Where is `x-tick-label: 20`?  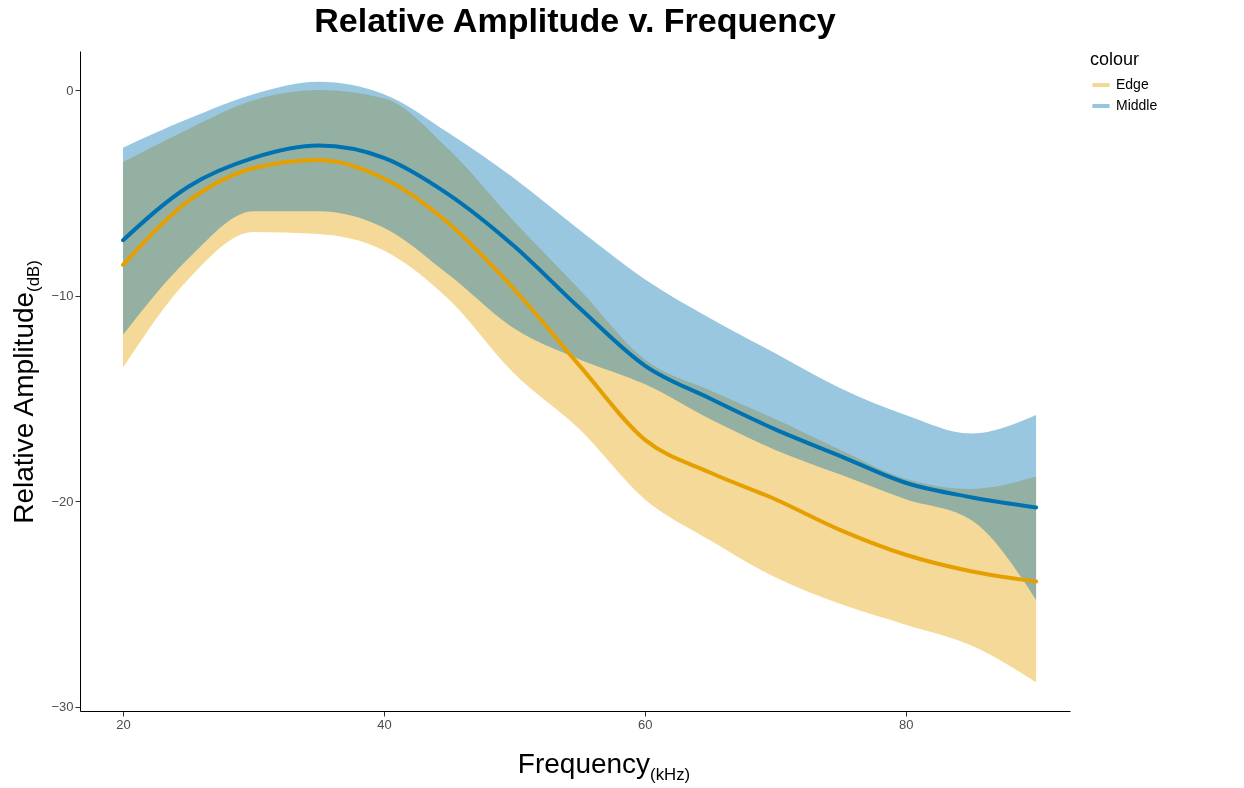
x-tick-label: 20 is located at coordinates (123, 724).